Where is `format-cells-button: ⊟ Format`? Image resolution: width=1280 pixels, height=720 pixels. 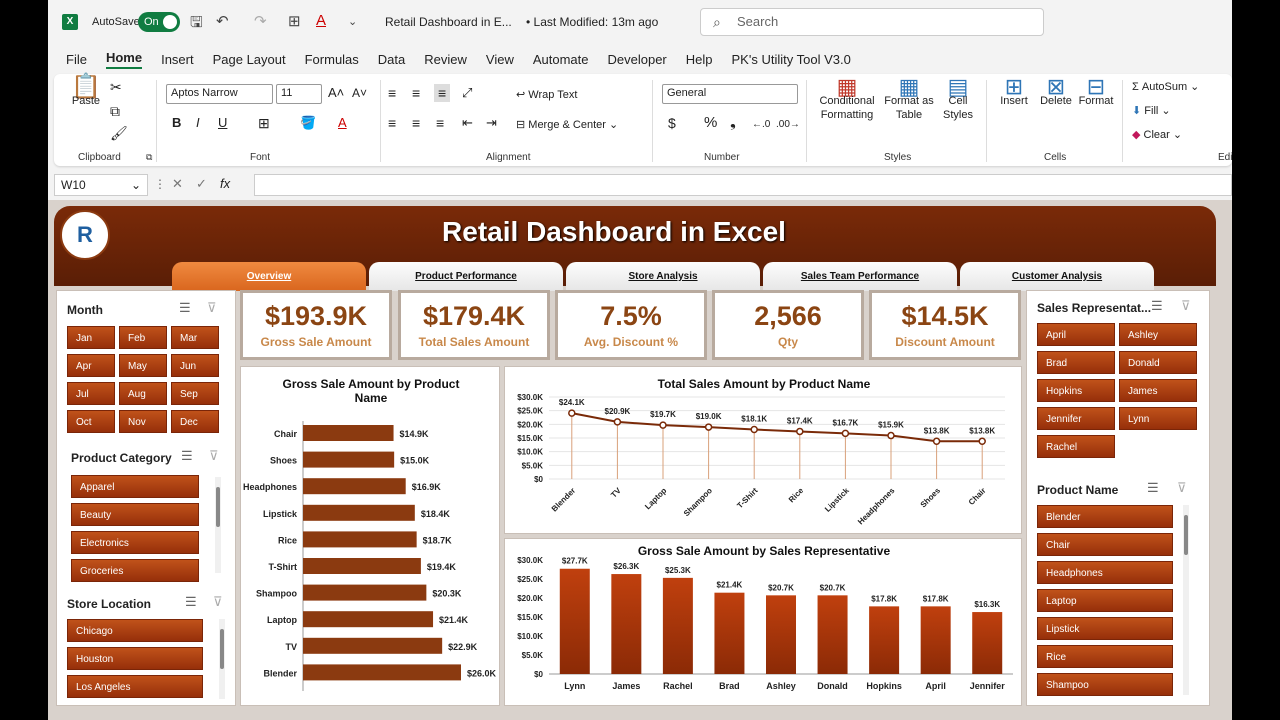 format-cells-button: ⊟ Format is located at coordinates (1096, 92).